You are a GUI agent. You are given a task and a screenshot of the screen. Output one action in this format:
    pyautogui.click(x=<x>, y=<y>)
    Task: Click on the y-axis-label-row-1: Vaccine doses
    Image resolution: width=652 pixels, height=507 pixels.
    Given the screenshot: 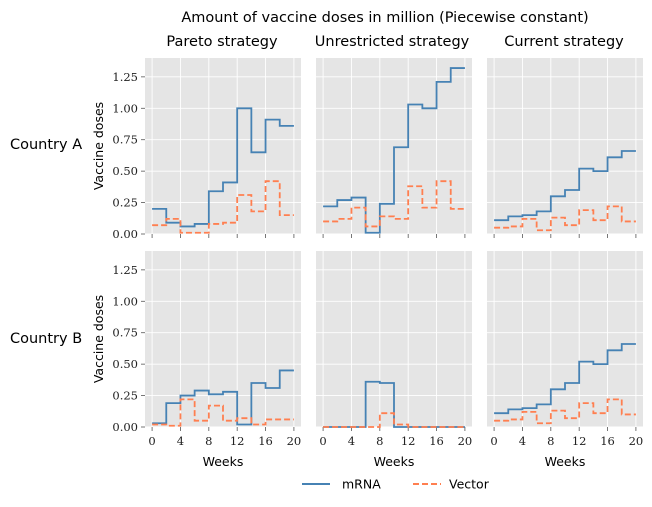 What is the action you would take?
    pyautogui.click(x=98, y=146)
    